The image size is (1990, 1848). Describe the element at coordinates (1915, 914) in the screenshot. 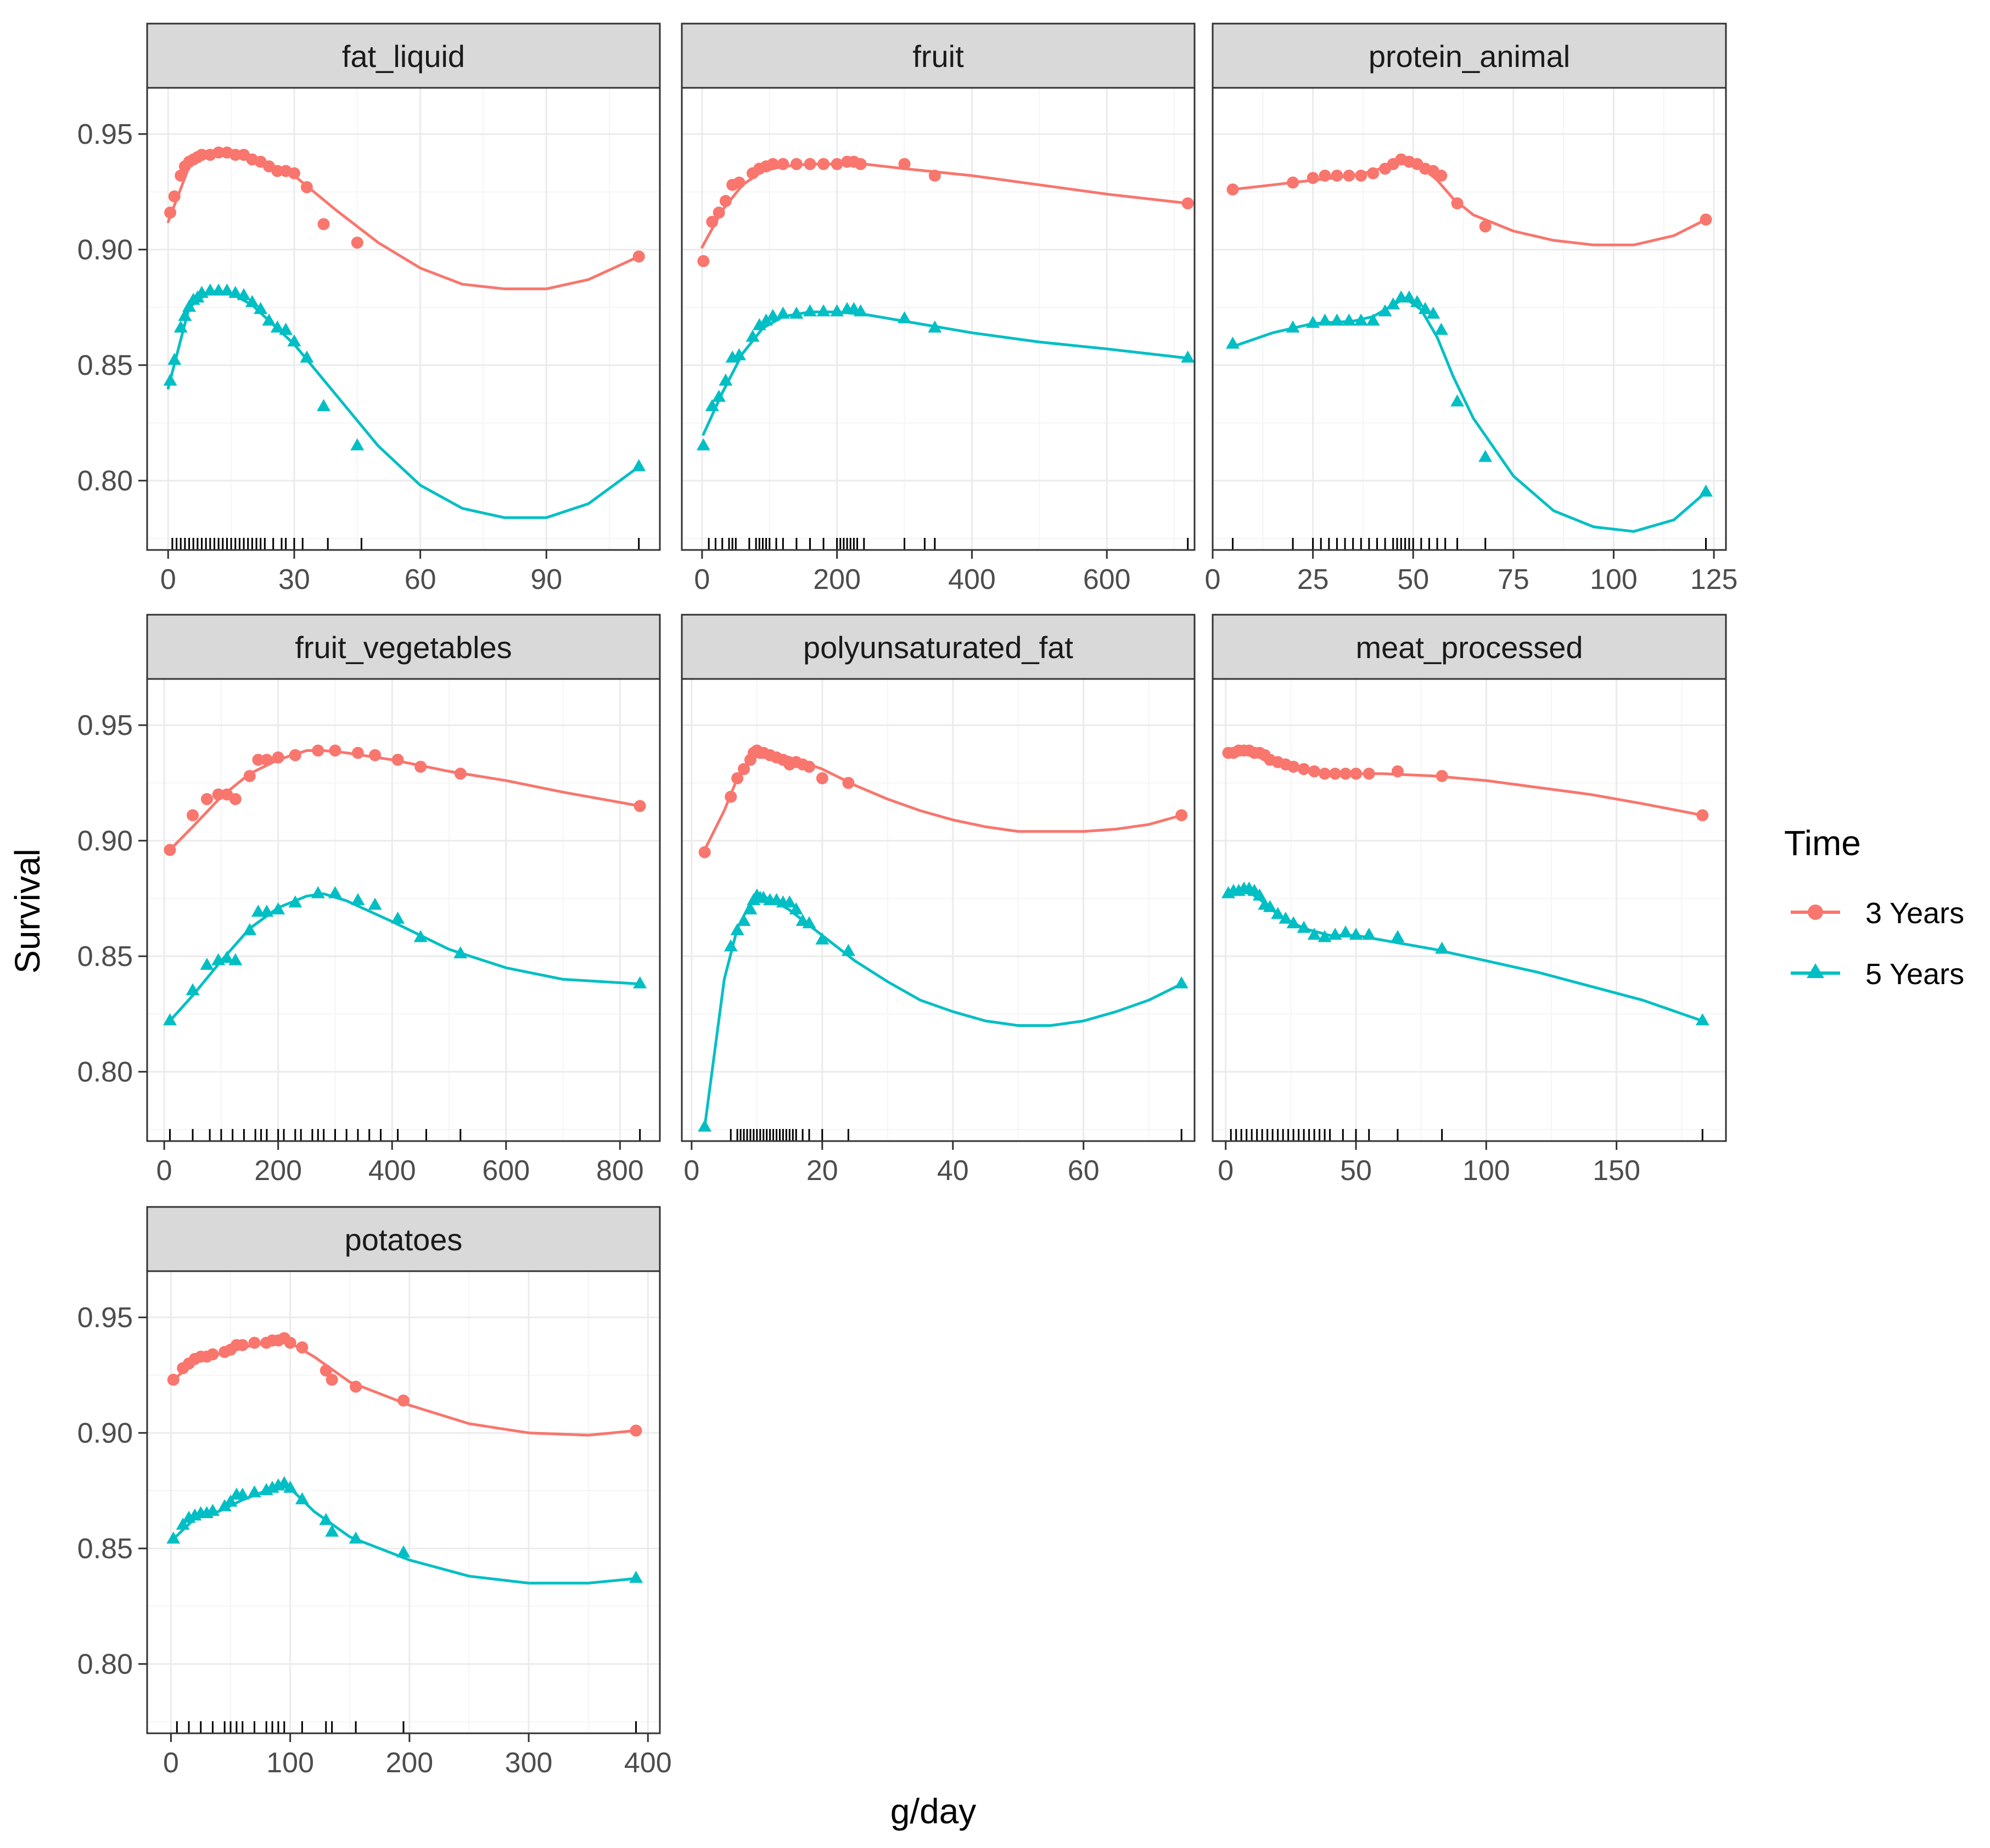

I see `legend-label-3-years: 3 Years` at that location.